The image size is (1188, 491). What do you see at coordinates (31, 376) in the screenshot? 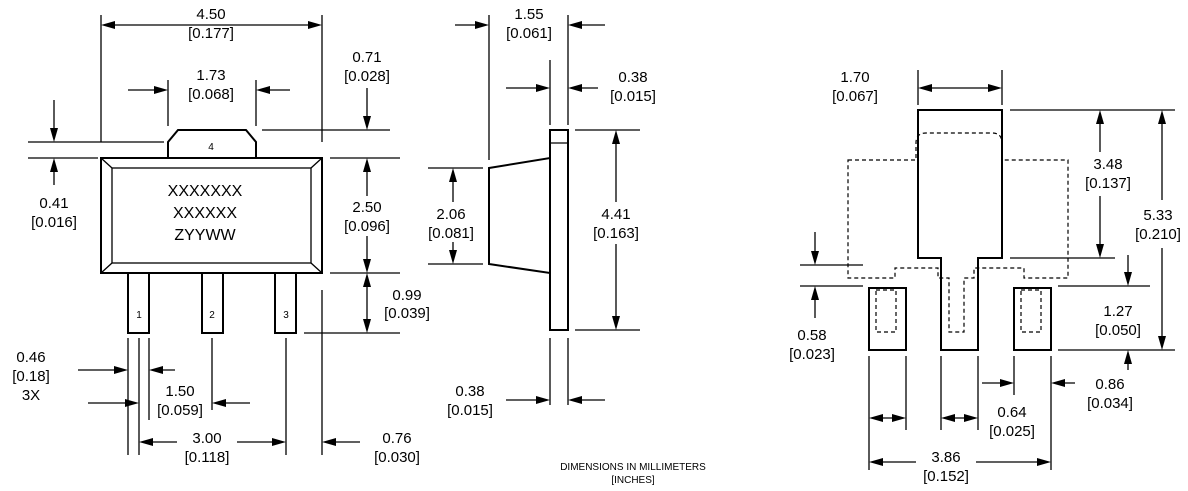
I see `dim-lead-width-in: [0.18]` at bounding box center [31, 376].